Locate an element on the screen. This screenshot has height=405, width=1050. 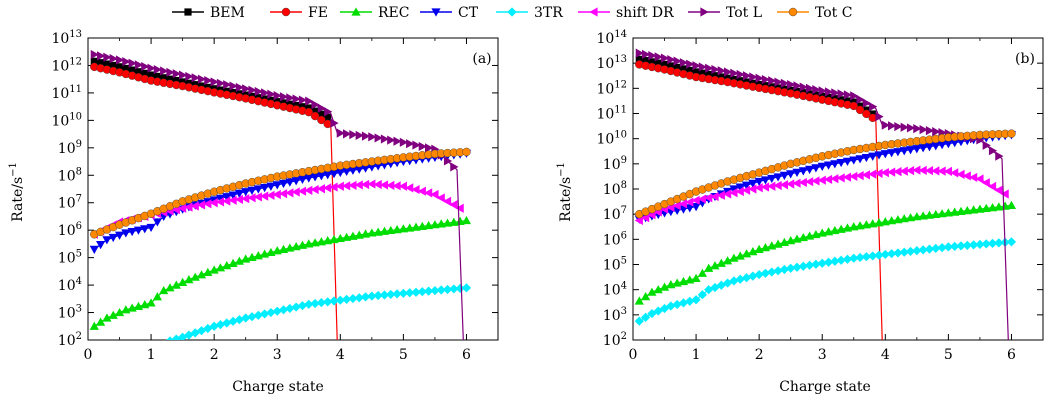
legend-item-fe: FE is located at coordinates (299, 13).